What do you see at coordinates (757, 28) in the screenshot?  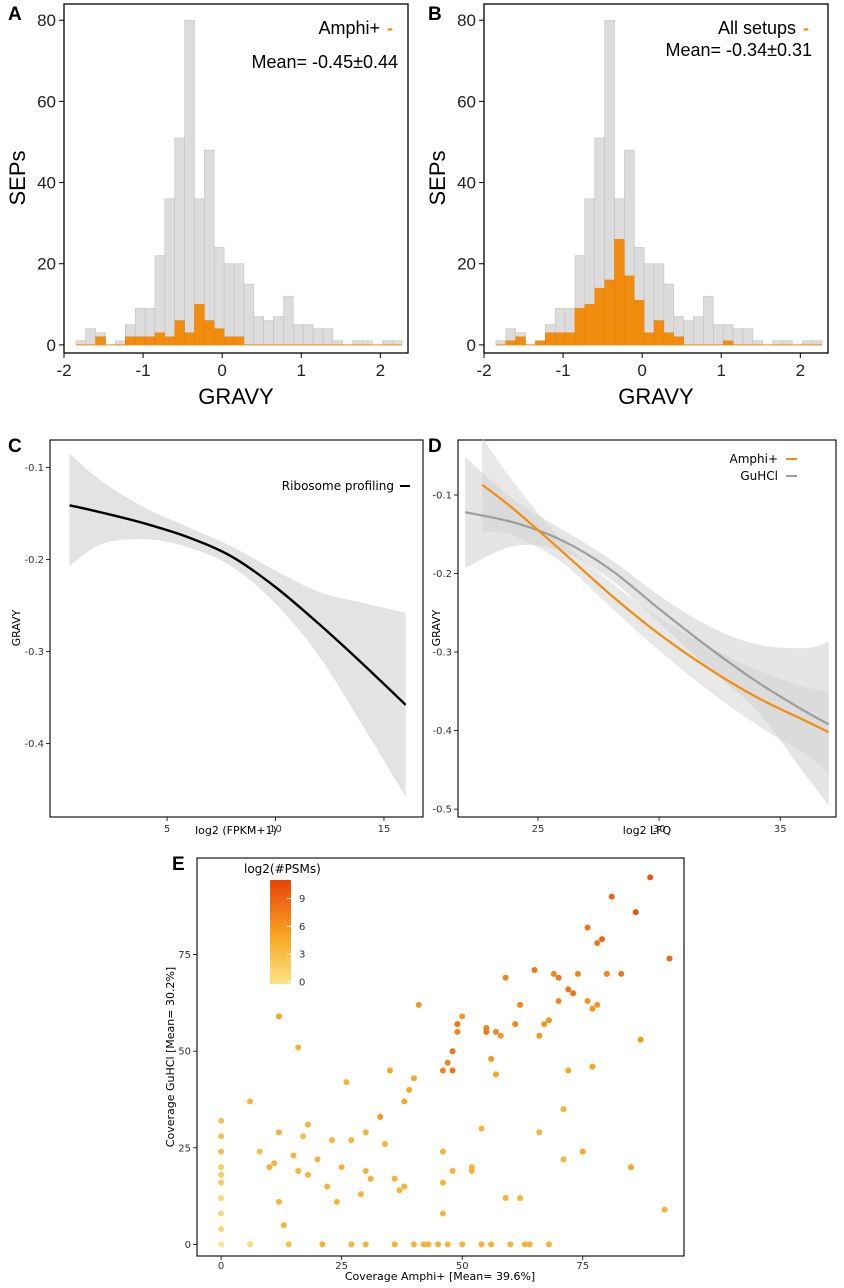 I see `legend-label: All setups` at bounding box center [757, 28].